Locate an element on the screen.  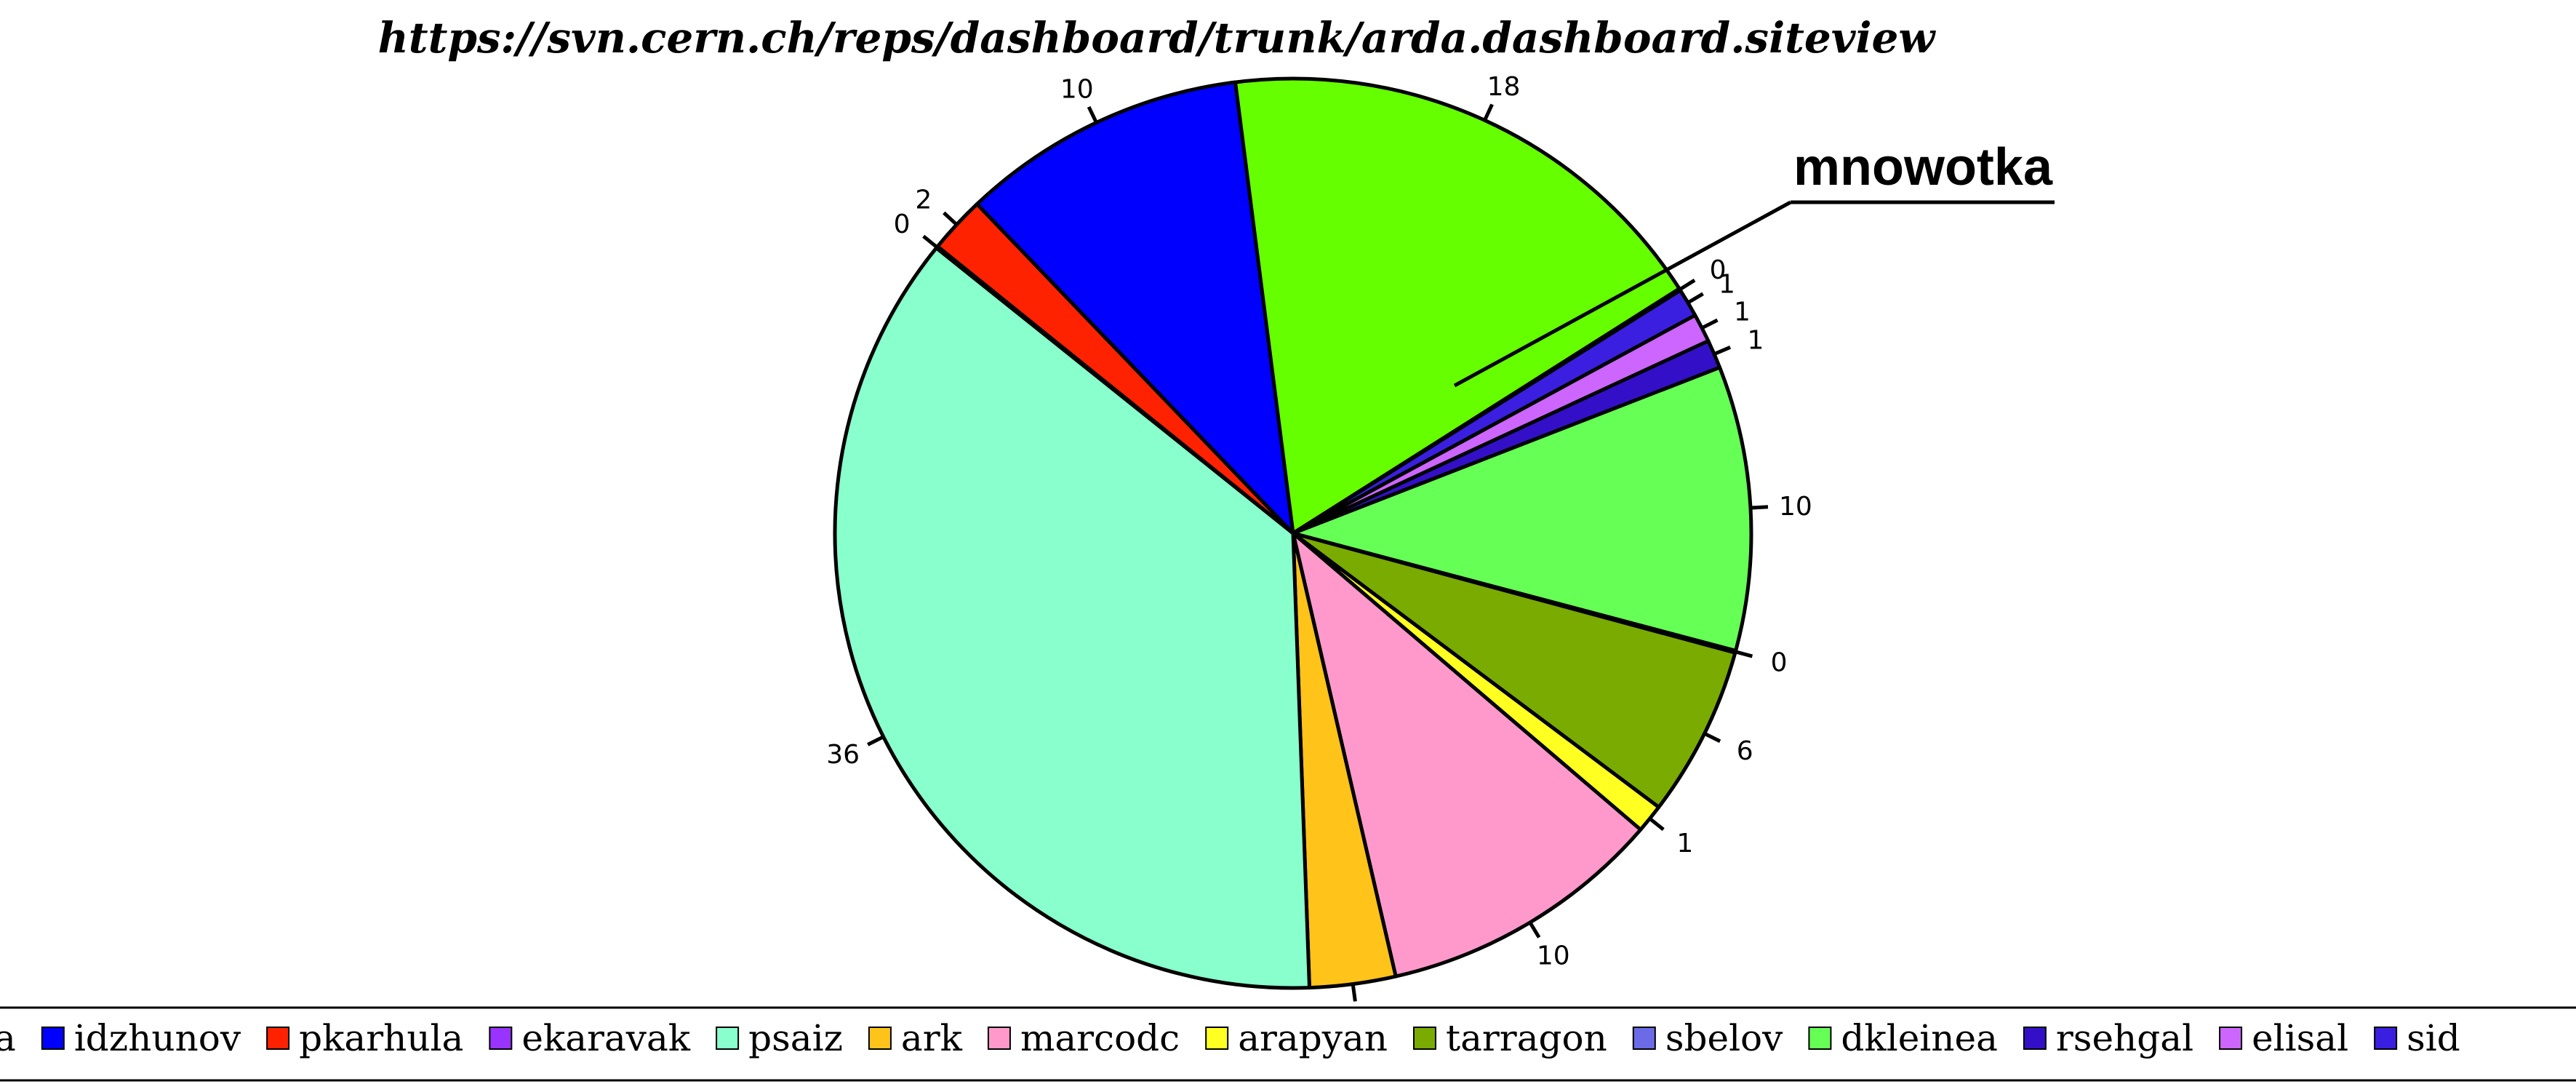
legend-label: ekaravak is located at coordinates (605, 1038).